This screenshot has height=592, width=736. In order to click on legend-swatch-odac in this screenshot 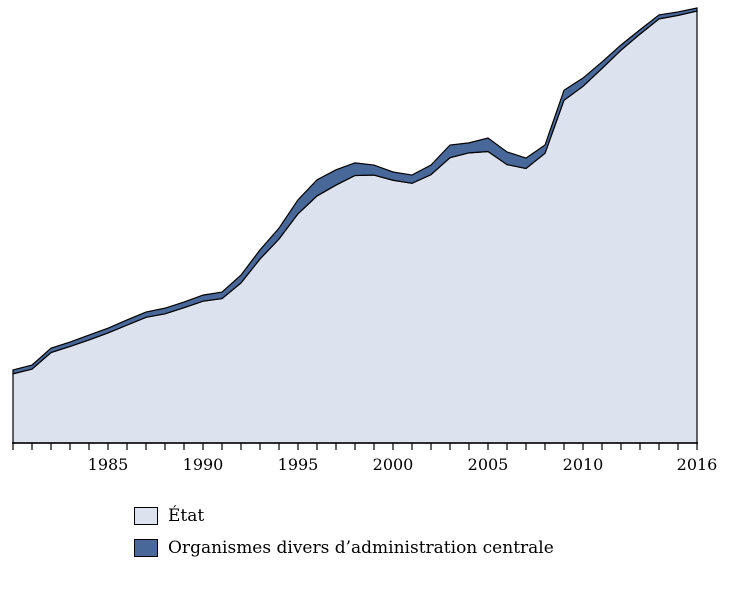, I will do `click(146, 548)`.